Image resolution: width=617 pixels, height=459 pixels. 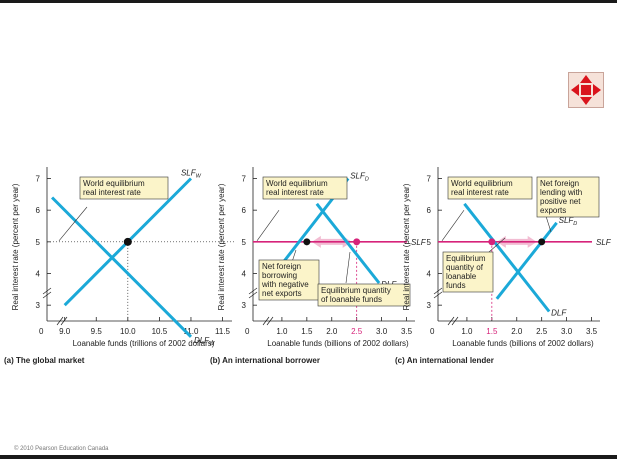 I want to click on dlf-label: DLF, so click(x=559, y=313).